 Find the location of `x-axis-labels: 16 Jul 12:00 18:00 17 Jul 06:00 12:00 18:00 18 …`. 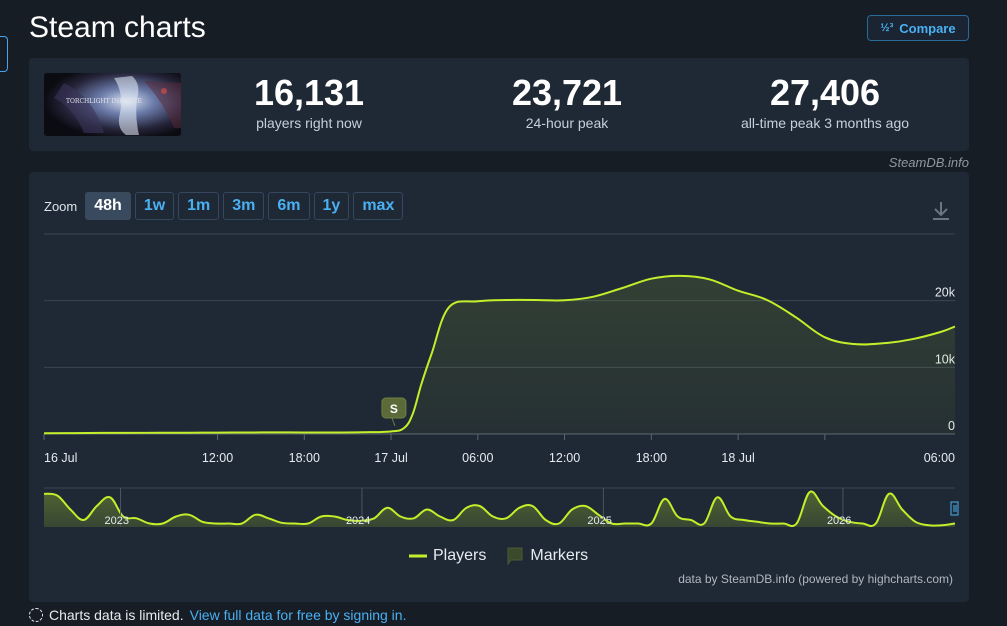

x-axis-labels: 16 Jul 12:00 18:00 17 Jul 06:00 12:00 18:00 18 … is located at coordinates (499, 458).